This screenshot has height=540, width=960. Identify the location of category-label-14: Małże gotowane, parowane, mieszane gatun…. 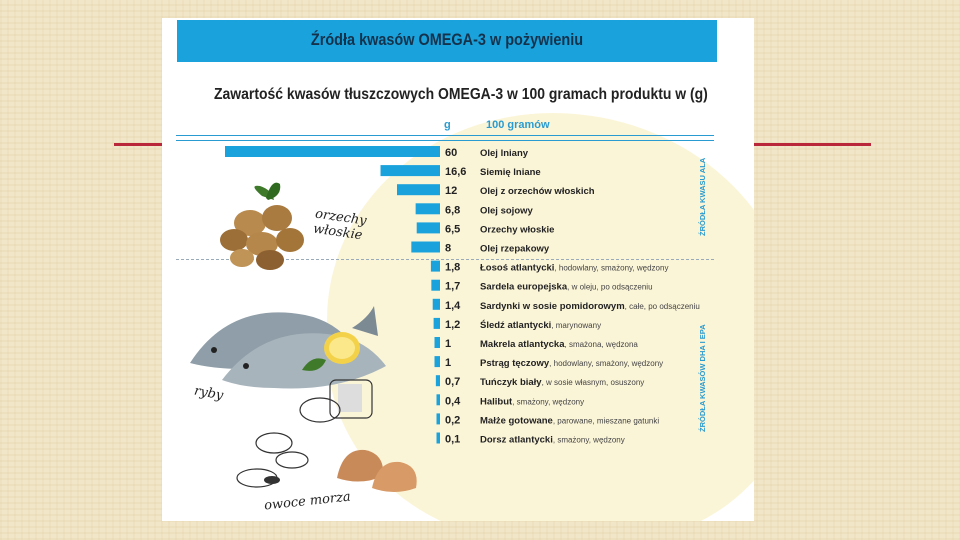
(569, 420).